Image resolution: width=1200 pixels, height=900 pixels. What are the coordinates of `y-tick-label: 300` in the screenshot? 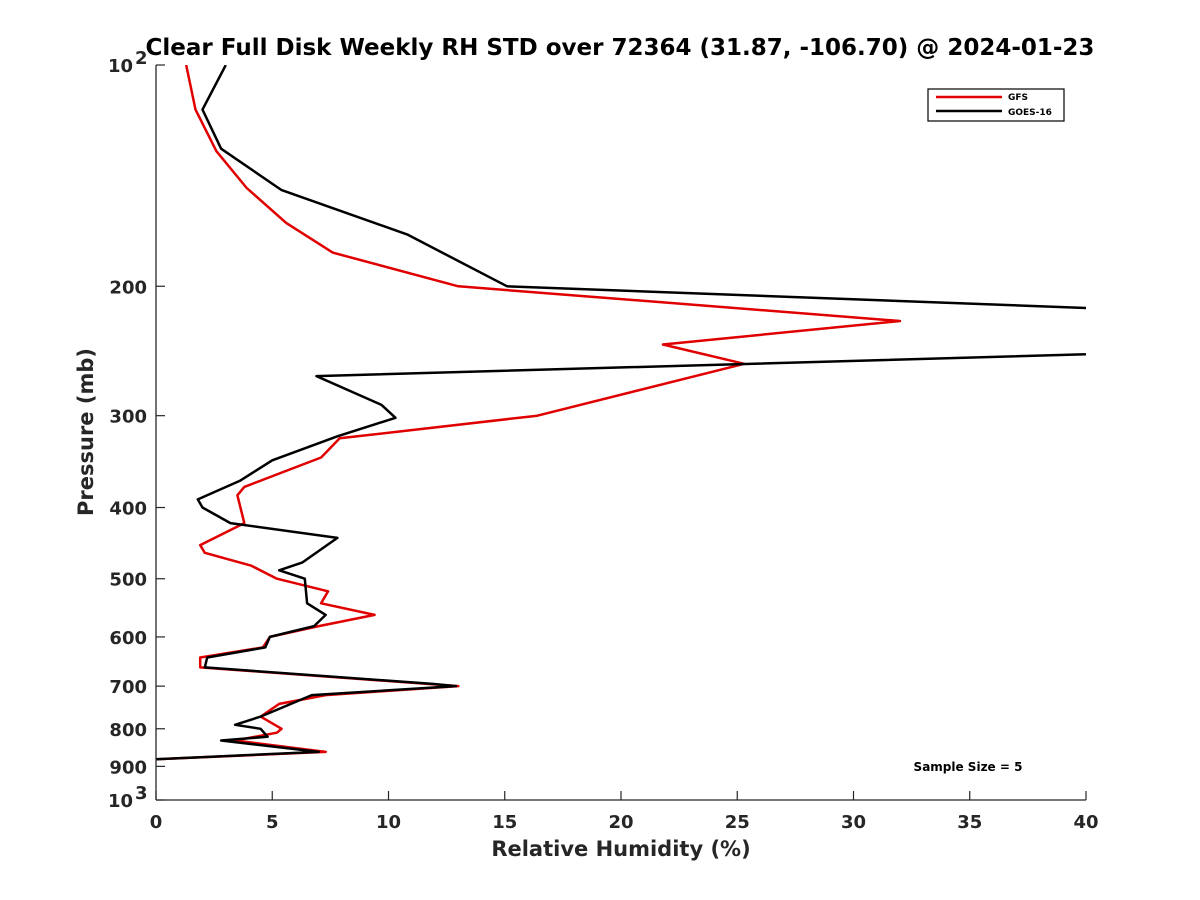 It's located at (128, 417).